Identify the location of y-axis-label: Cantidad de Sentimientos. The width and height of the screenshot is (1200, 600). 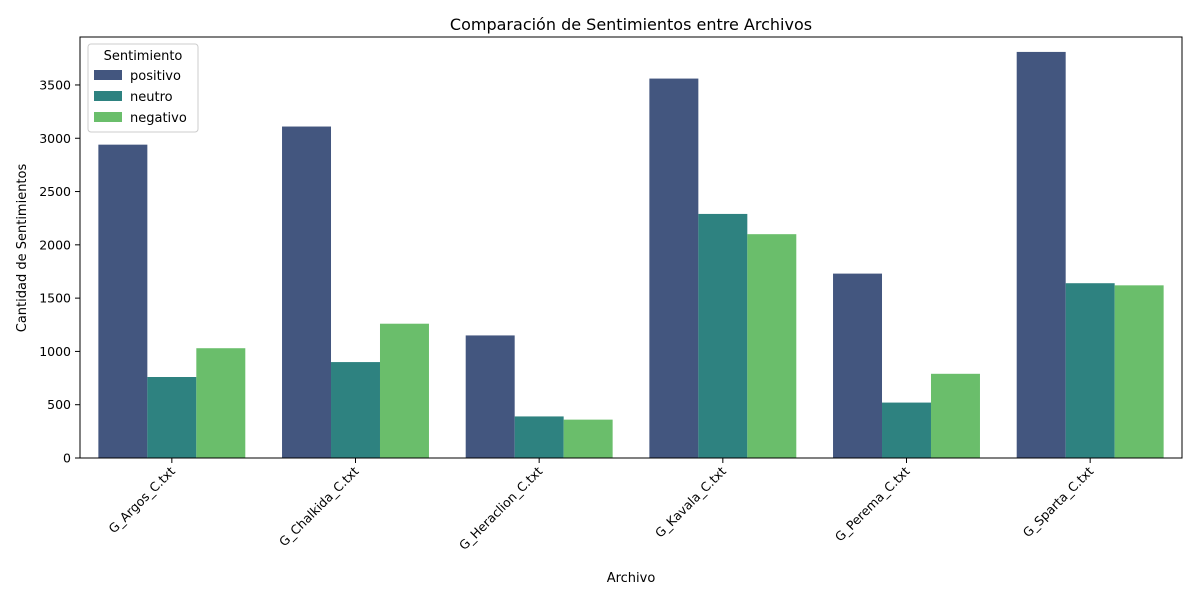
(22, 248).